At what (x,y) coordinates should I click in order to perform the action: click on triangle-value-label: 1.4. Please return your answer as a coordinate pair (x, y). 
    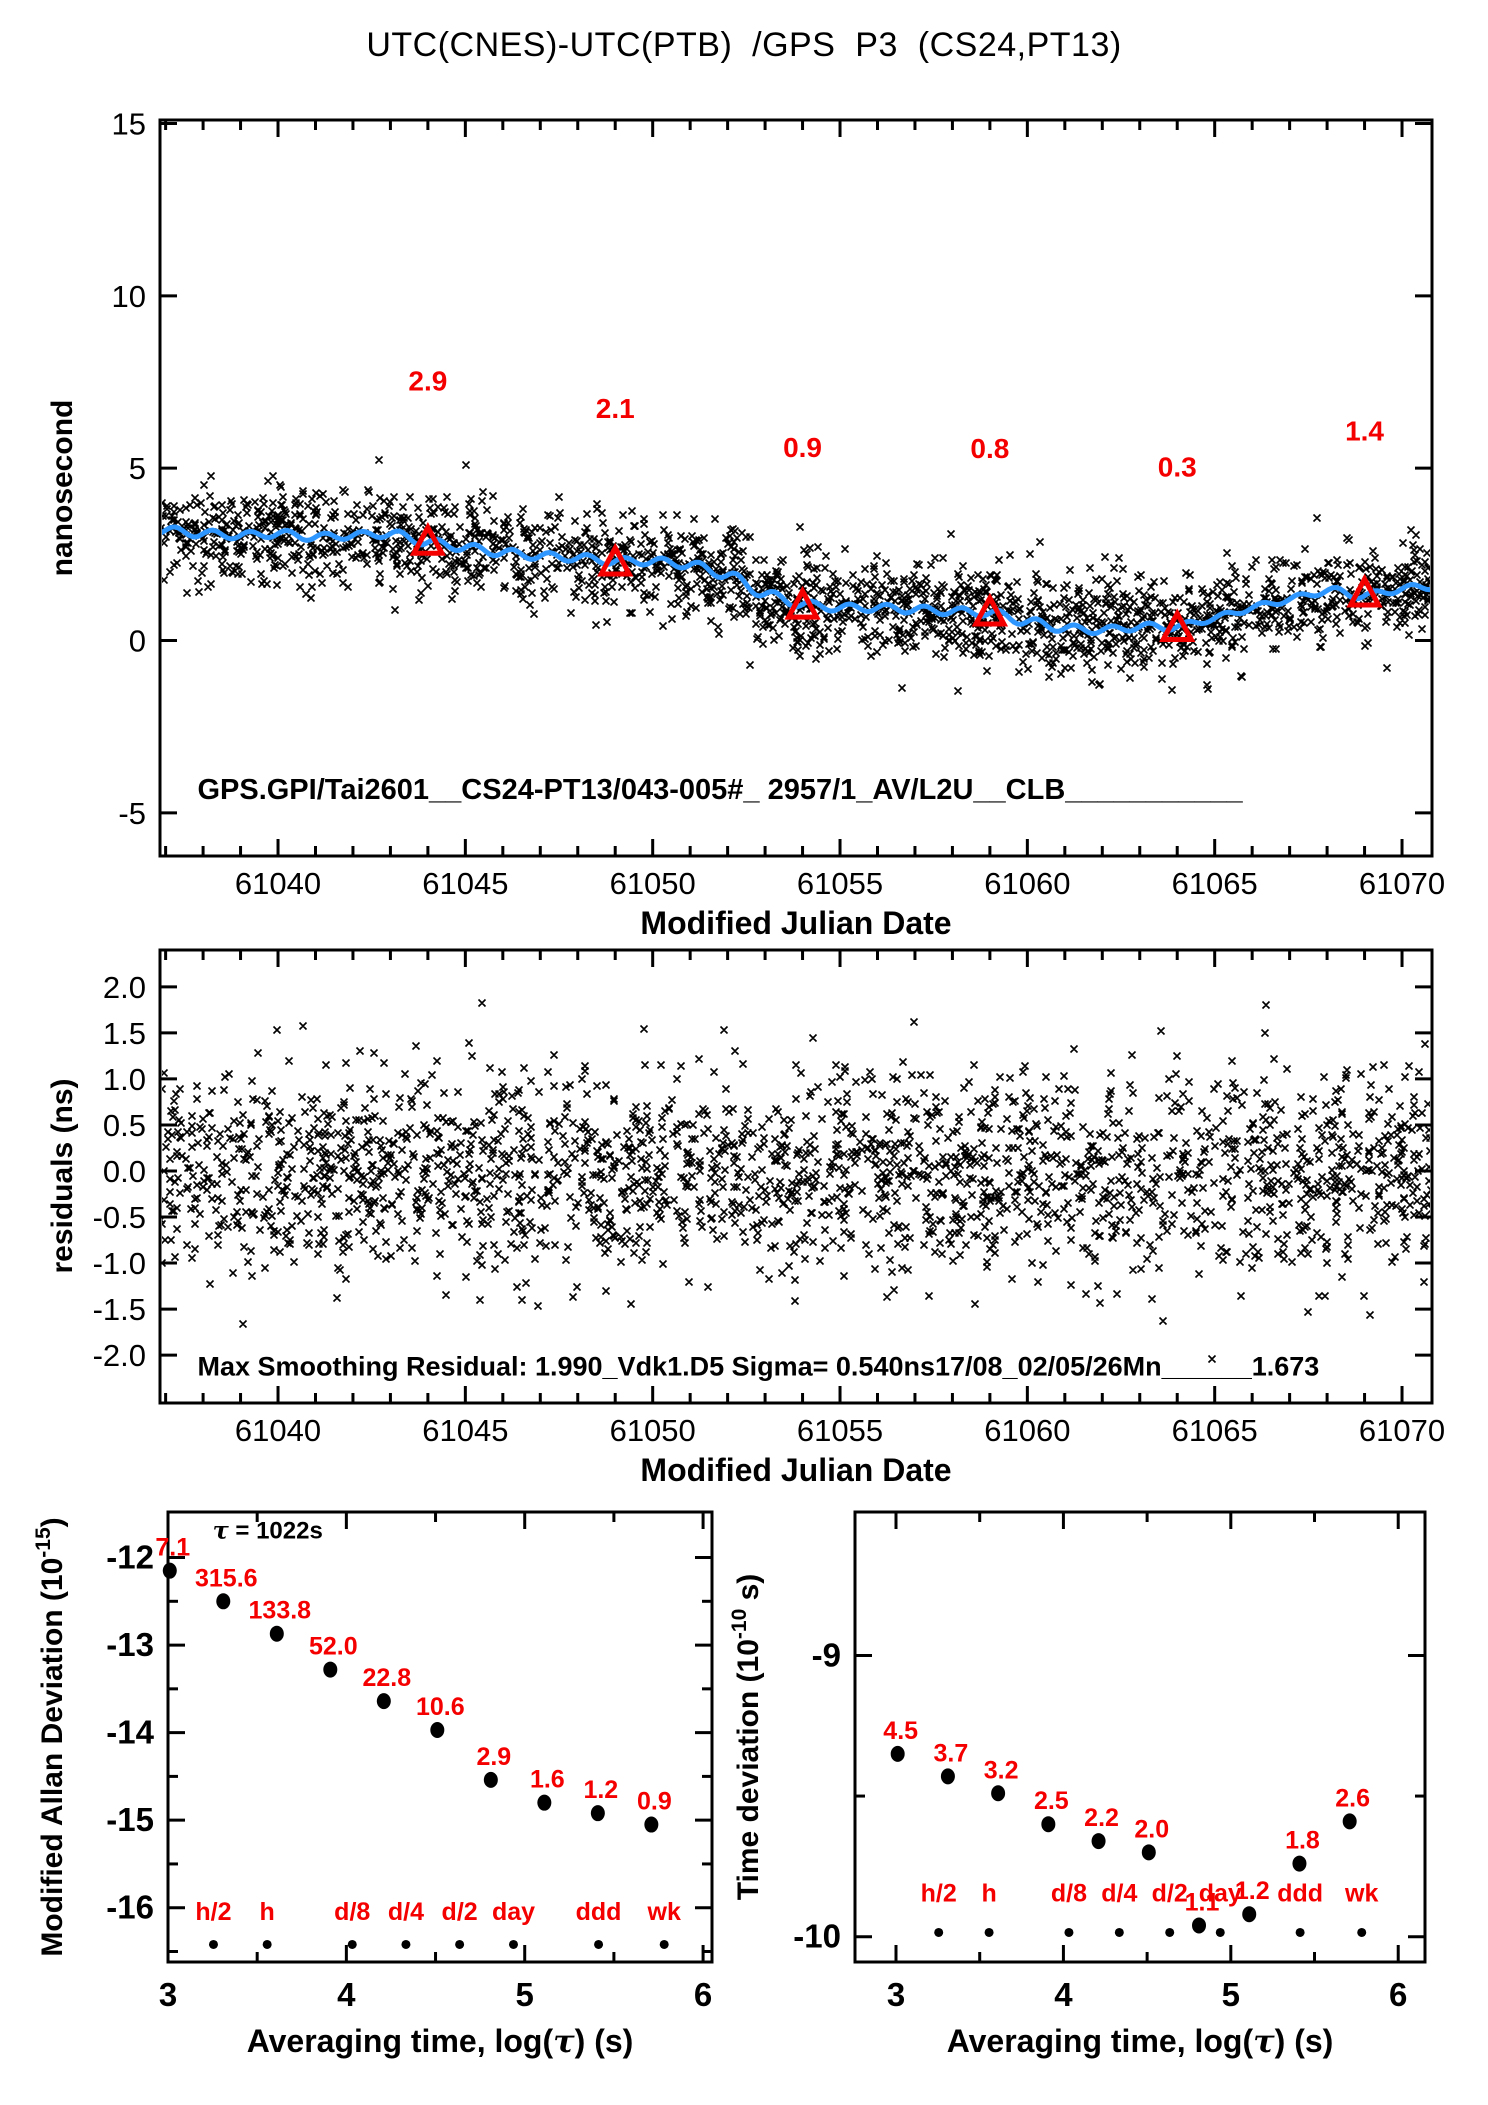
    Looking at the image, I should click on (1364, 430).